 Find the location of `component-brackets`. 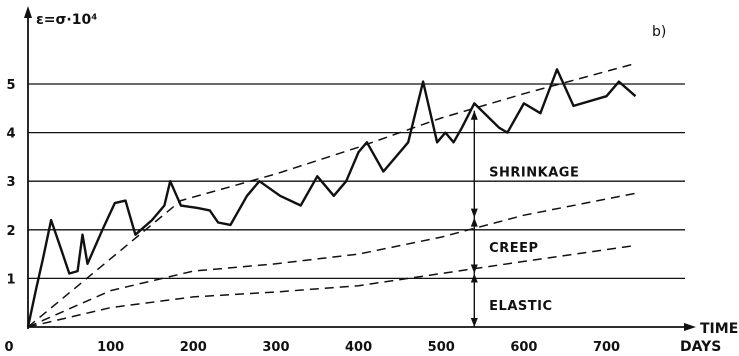

component-brackets is located at coordinates (474, 218).